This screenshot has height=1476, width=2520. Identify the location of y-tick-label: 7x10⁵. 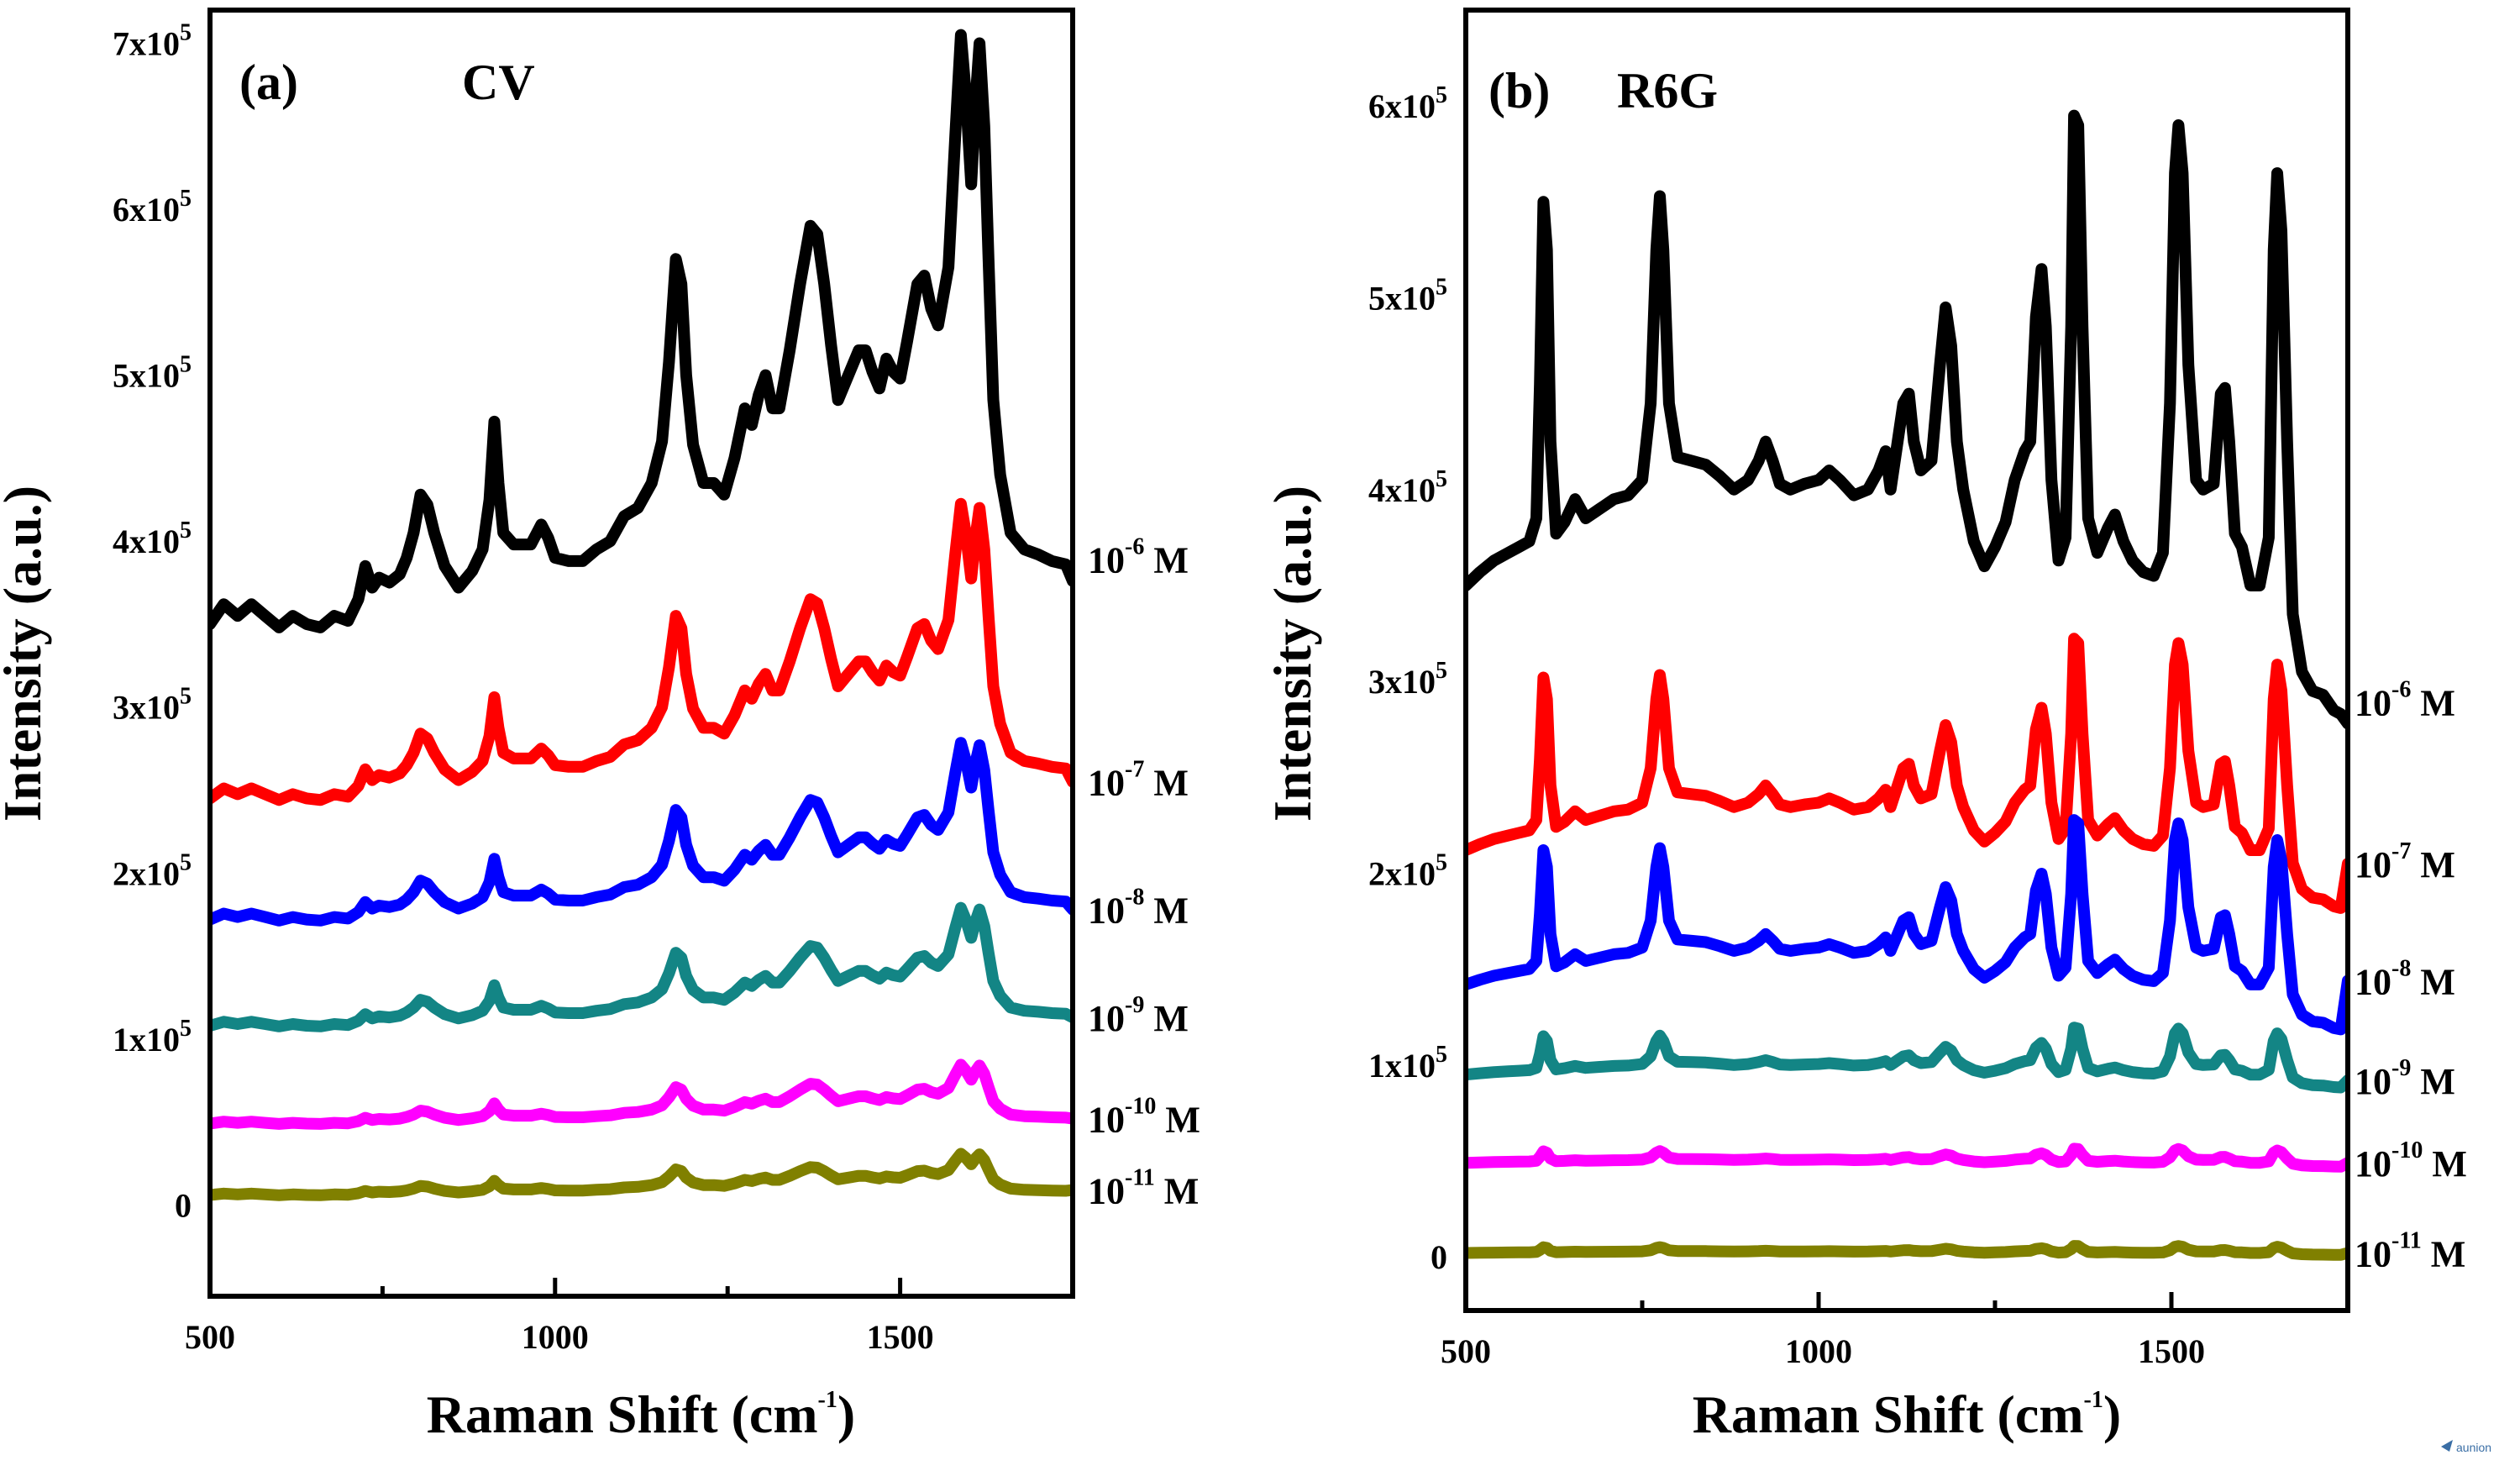
(152, 41).